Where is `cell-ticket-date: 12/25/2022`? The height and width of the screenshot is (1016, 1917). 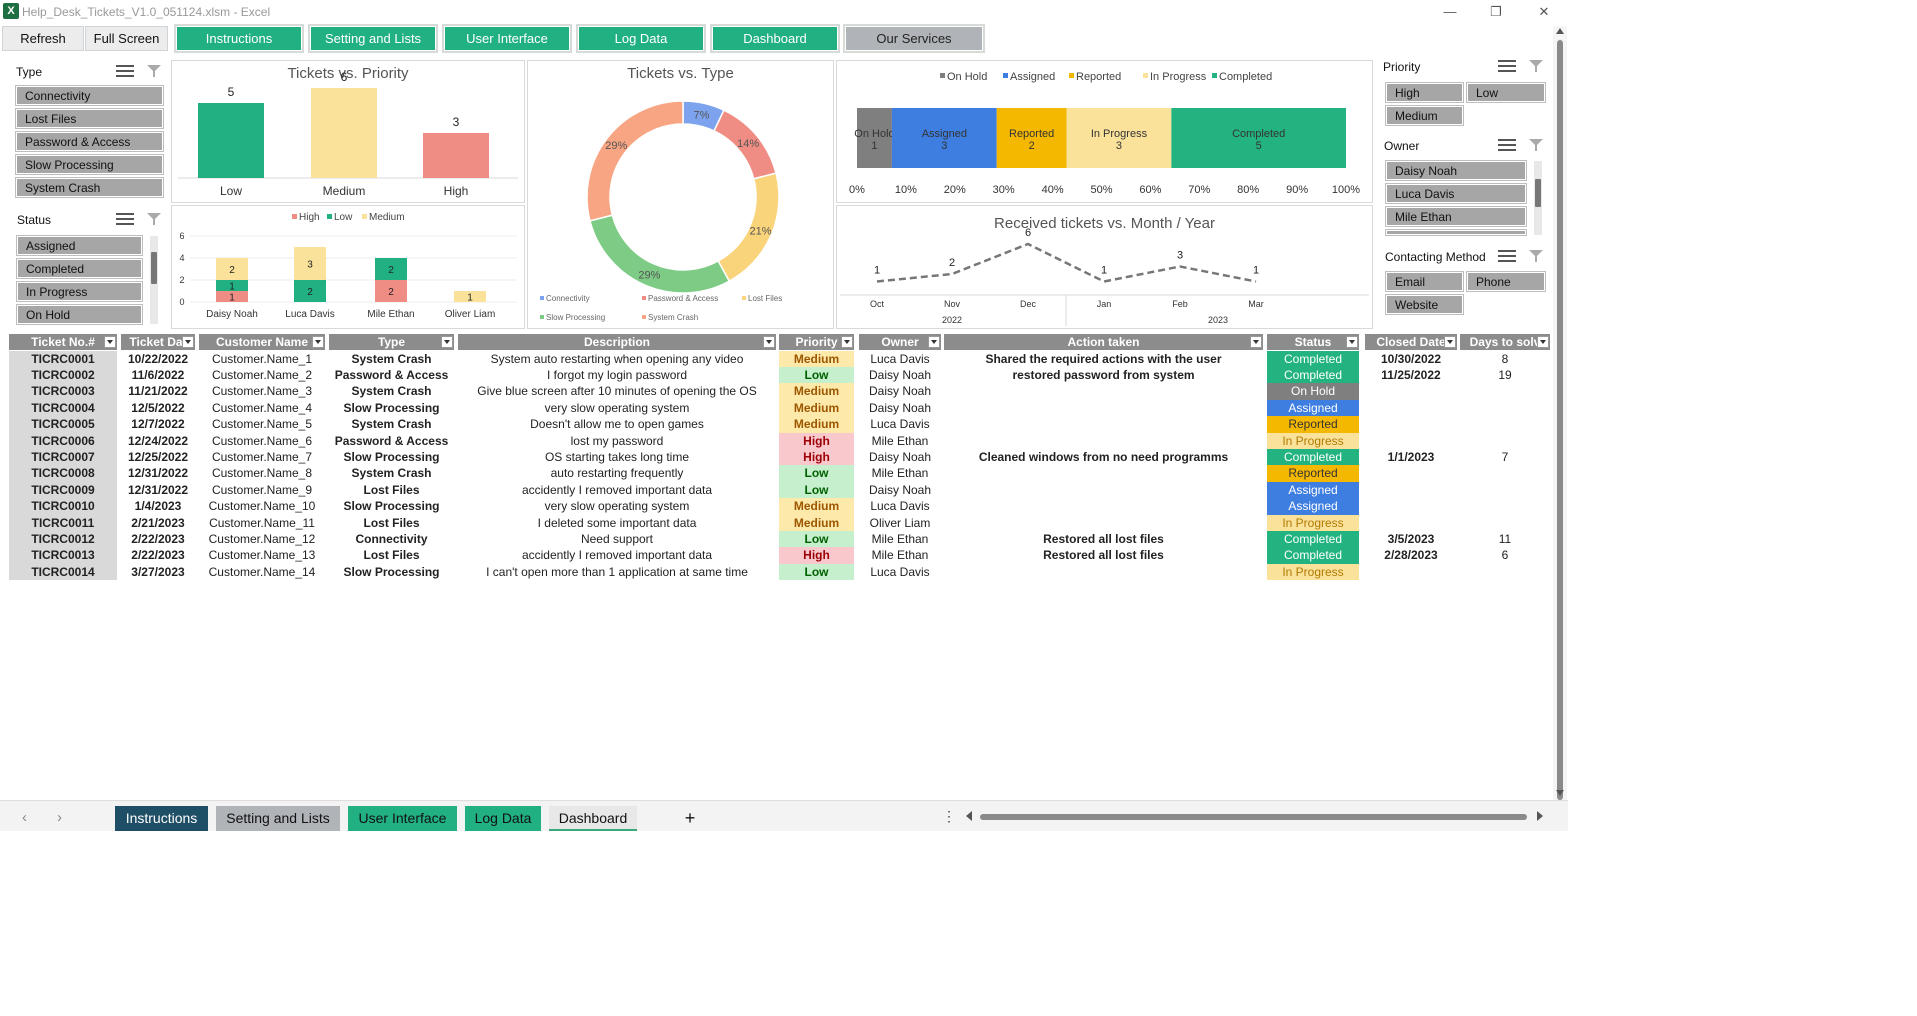 cell-ticket-date: 12/25/2022 is located at coordinates (158, 457).